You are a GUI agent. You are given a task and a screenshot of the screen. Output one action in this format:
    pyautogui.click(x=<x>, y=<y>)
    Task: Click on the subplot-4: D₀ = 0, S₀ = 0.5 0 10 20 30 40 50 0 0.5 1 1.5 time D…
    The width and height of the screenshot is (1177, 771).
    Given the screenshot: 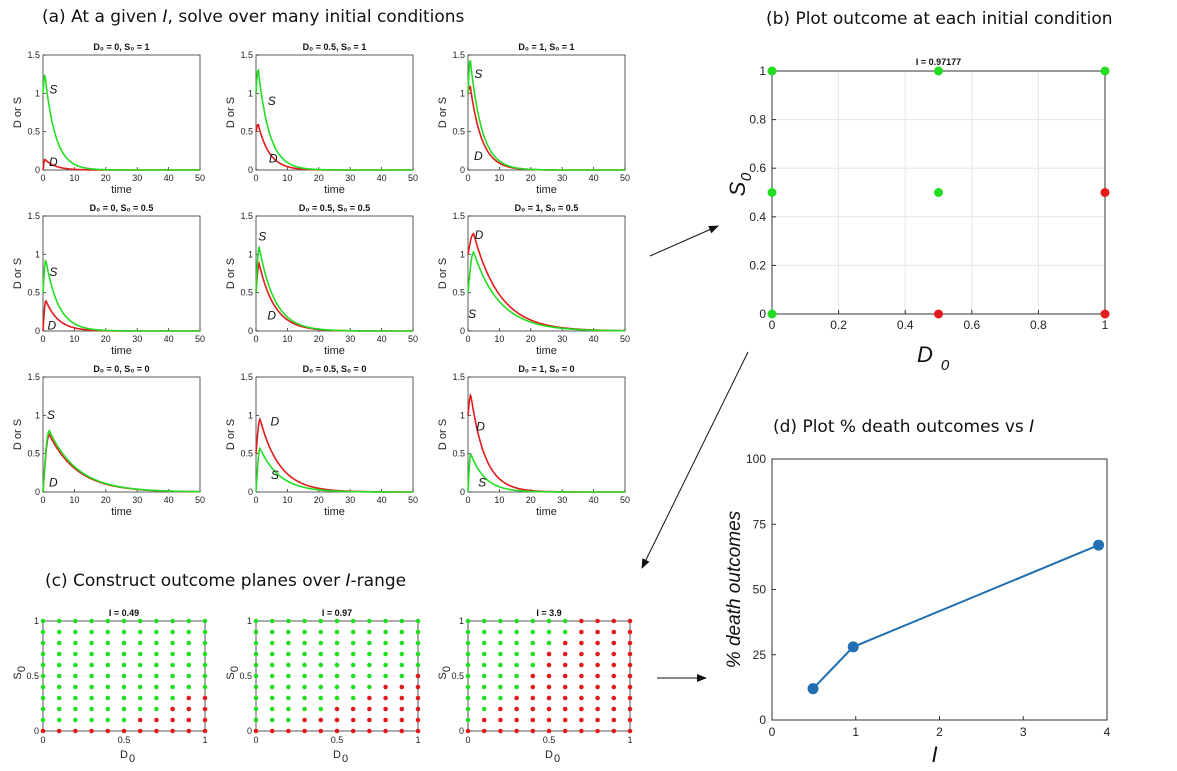 What is the action you would take?
    pyautogui.click(x=108, y=280)
    